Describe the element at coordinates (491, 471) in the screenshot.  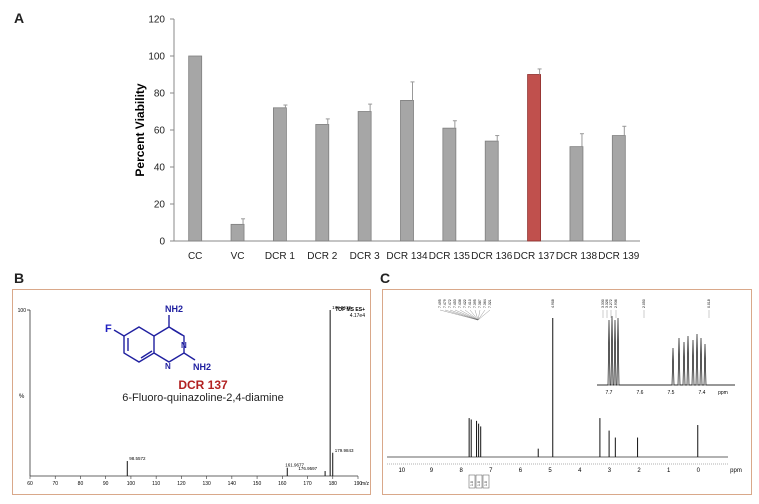
I see `nmr-x-tick-label: 7` at that location.